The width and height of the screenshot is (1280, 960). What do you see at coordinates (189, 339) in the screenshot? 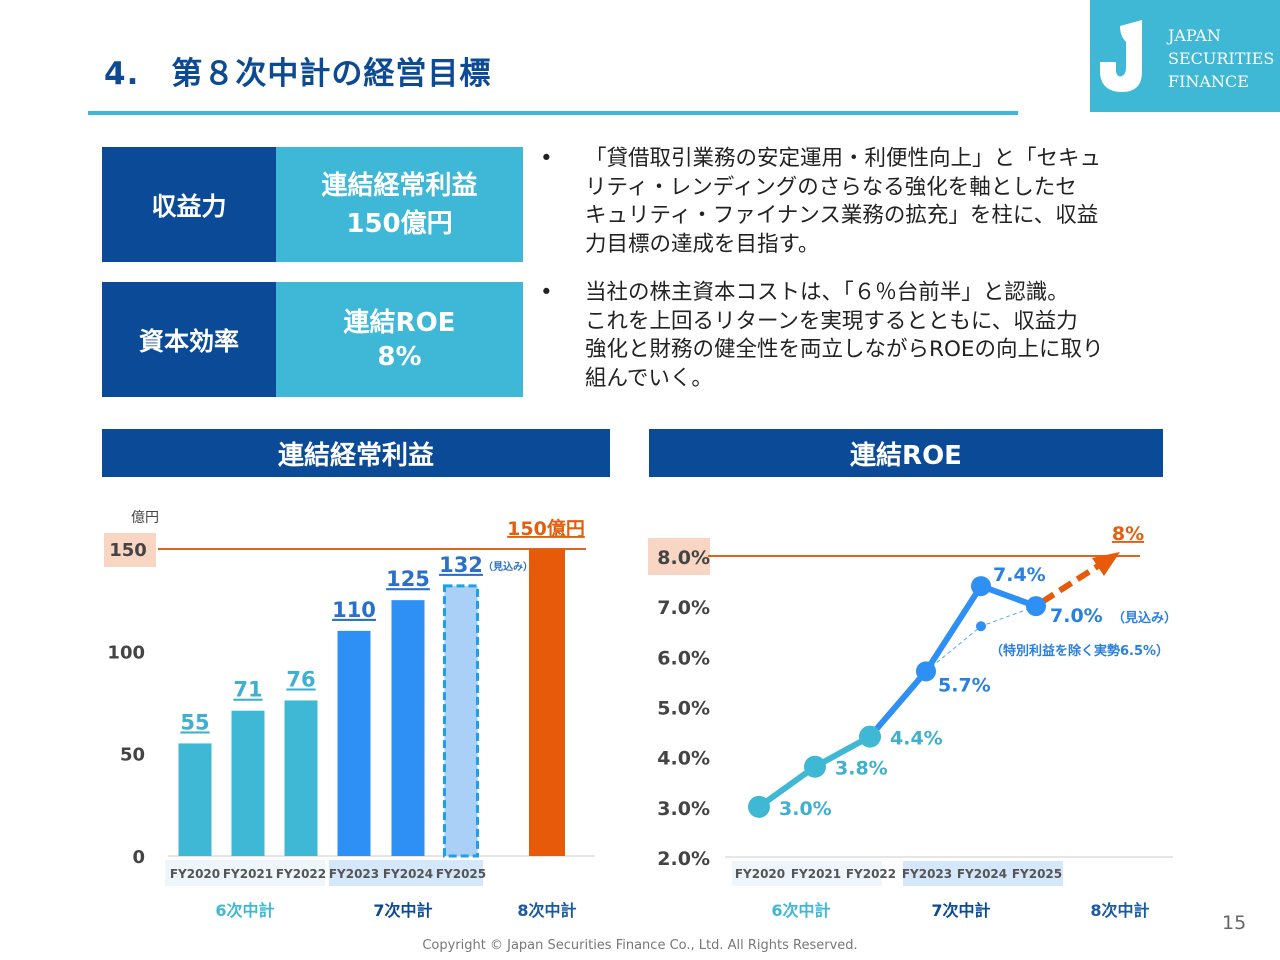
I see `kpi-label-capital-efficiency: 資本効率` at bounding box center [189, 339].